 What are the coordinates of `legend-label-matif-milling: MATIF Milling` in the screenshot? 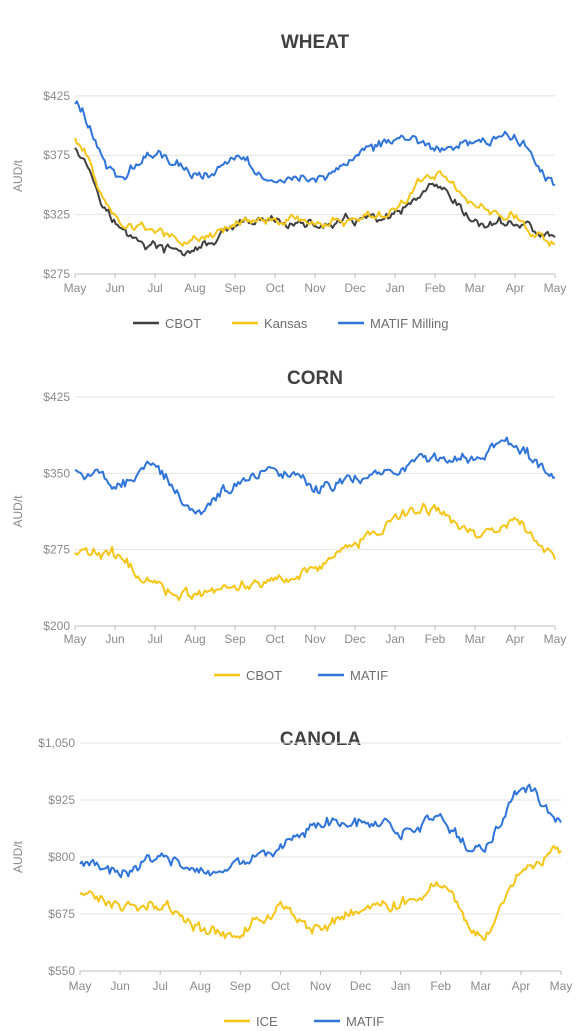 It's located at (409, 323).